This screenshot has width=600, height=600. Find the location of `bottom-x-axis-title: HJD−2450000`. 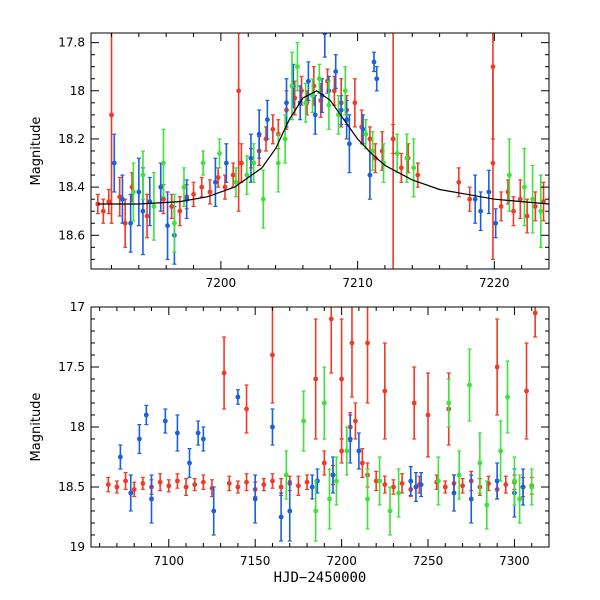

bottom-x-axis-title: HJD−2450000 is located at coordinates (320, 578).